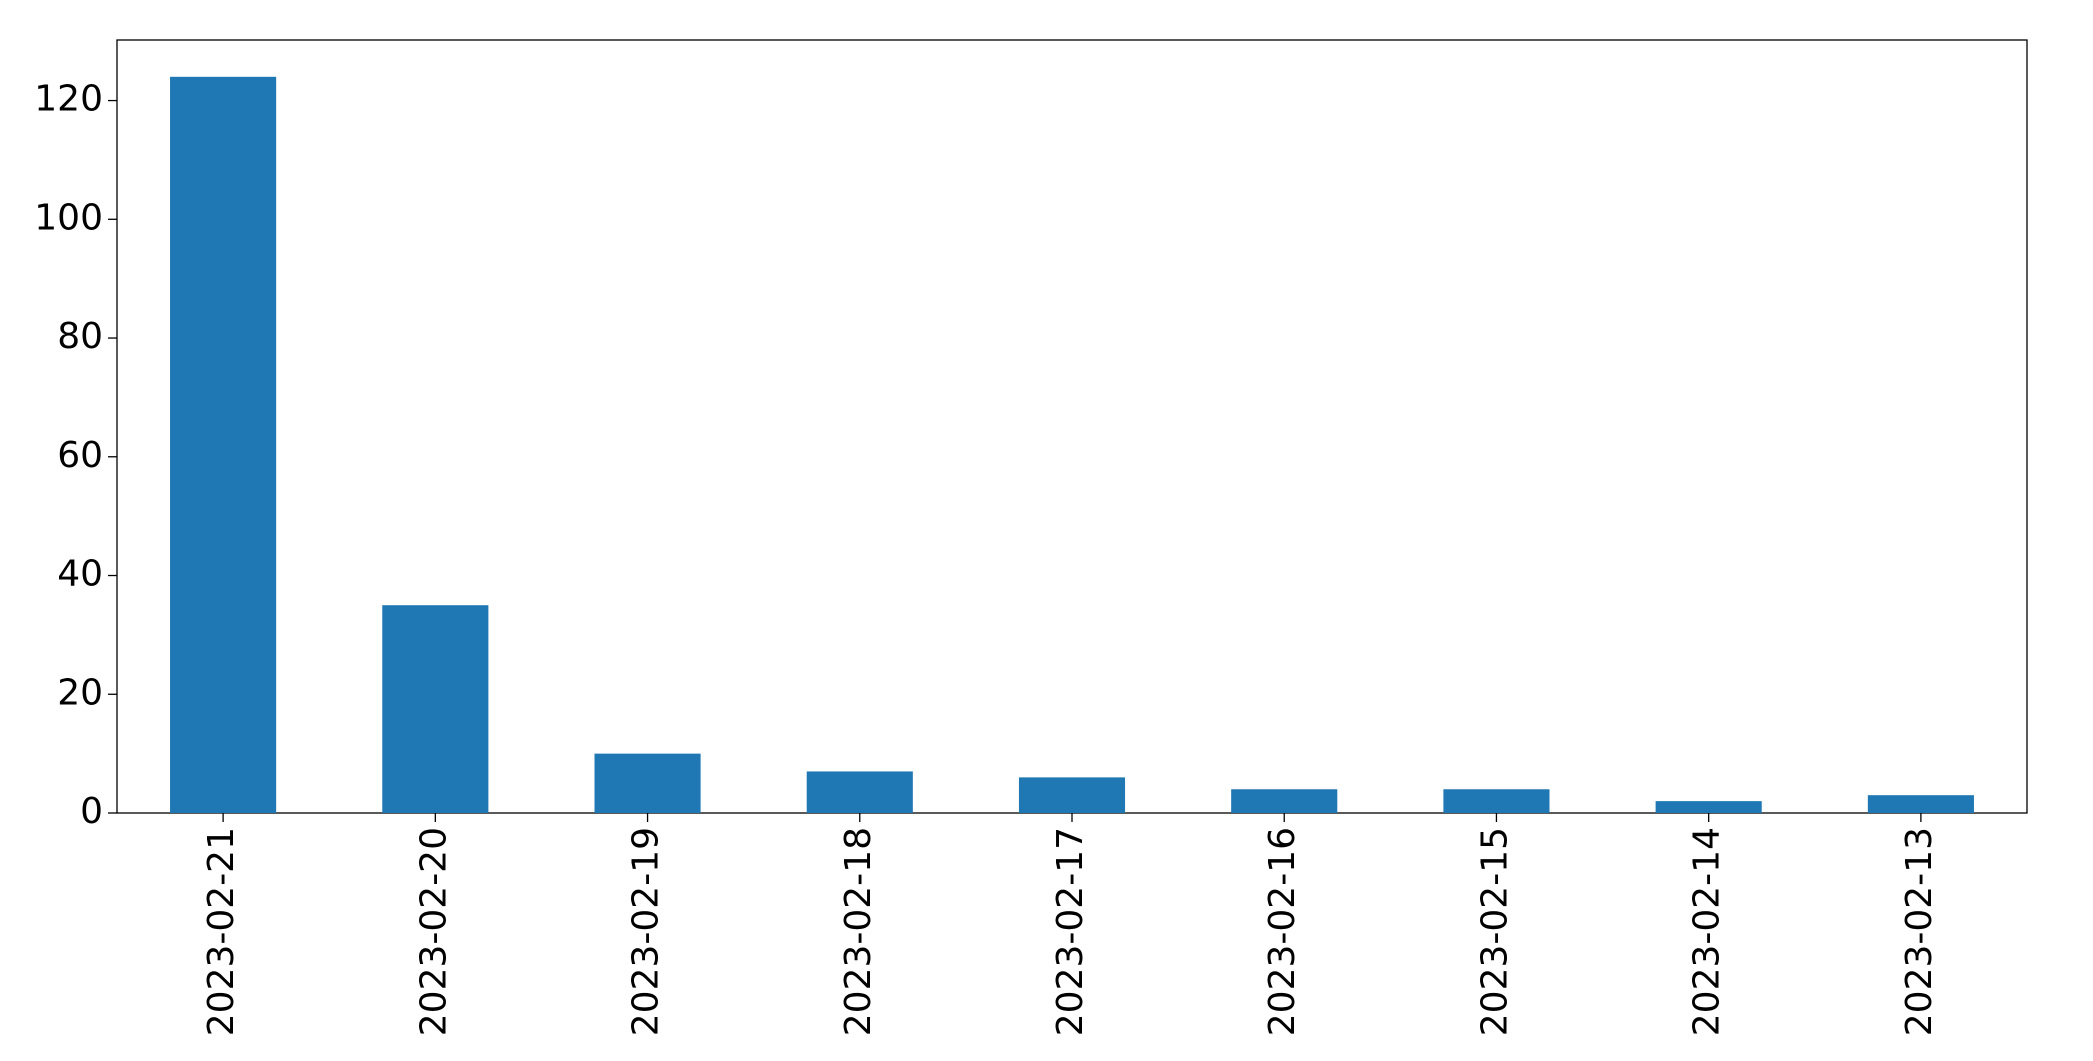  What do you see at coordinates (68, 217) in the screenshot?
I see `y-tick-label: 100` at bounding box center [68, 217].